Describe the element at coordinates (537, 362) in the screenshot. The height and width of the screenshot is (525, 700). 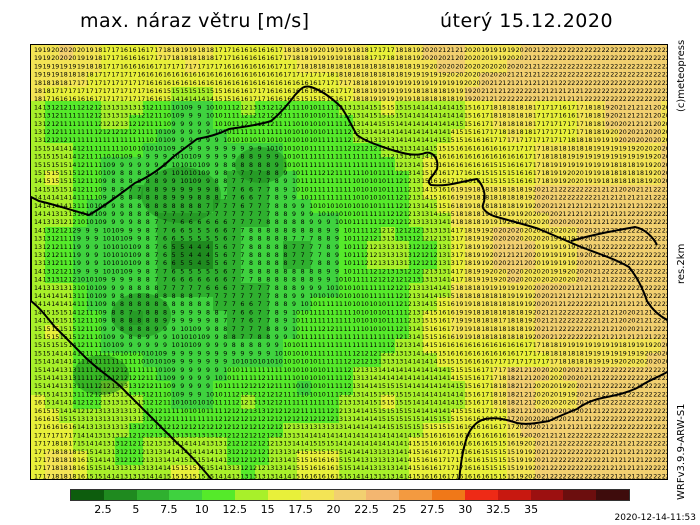
I see `svg-text: 17` at that location.